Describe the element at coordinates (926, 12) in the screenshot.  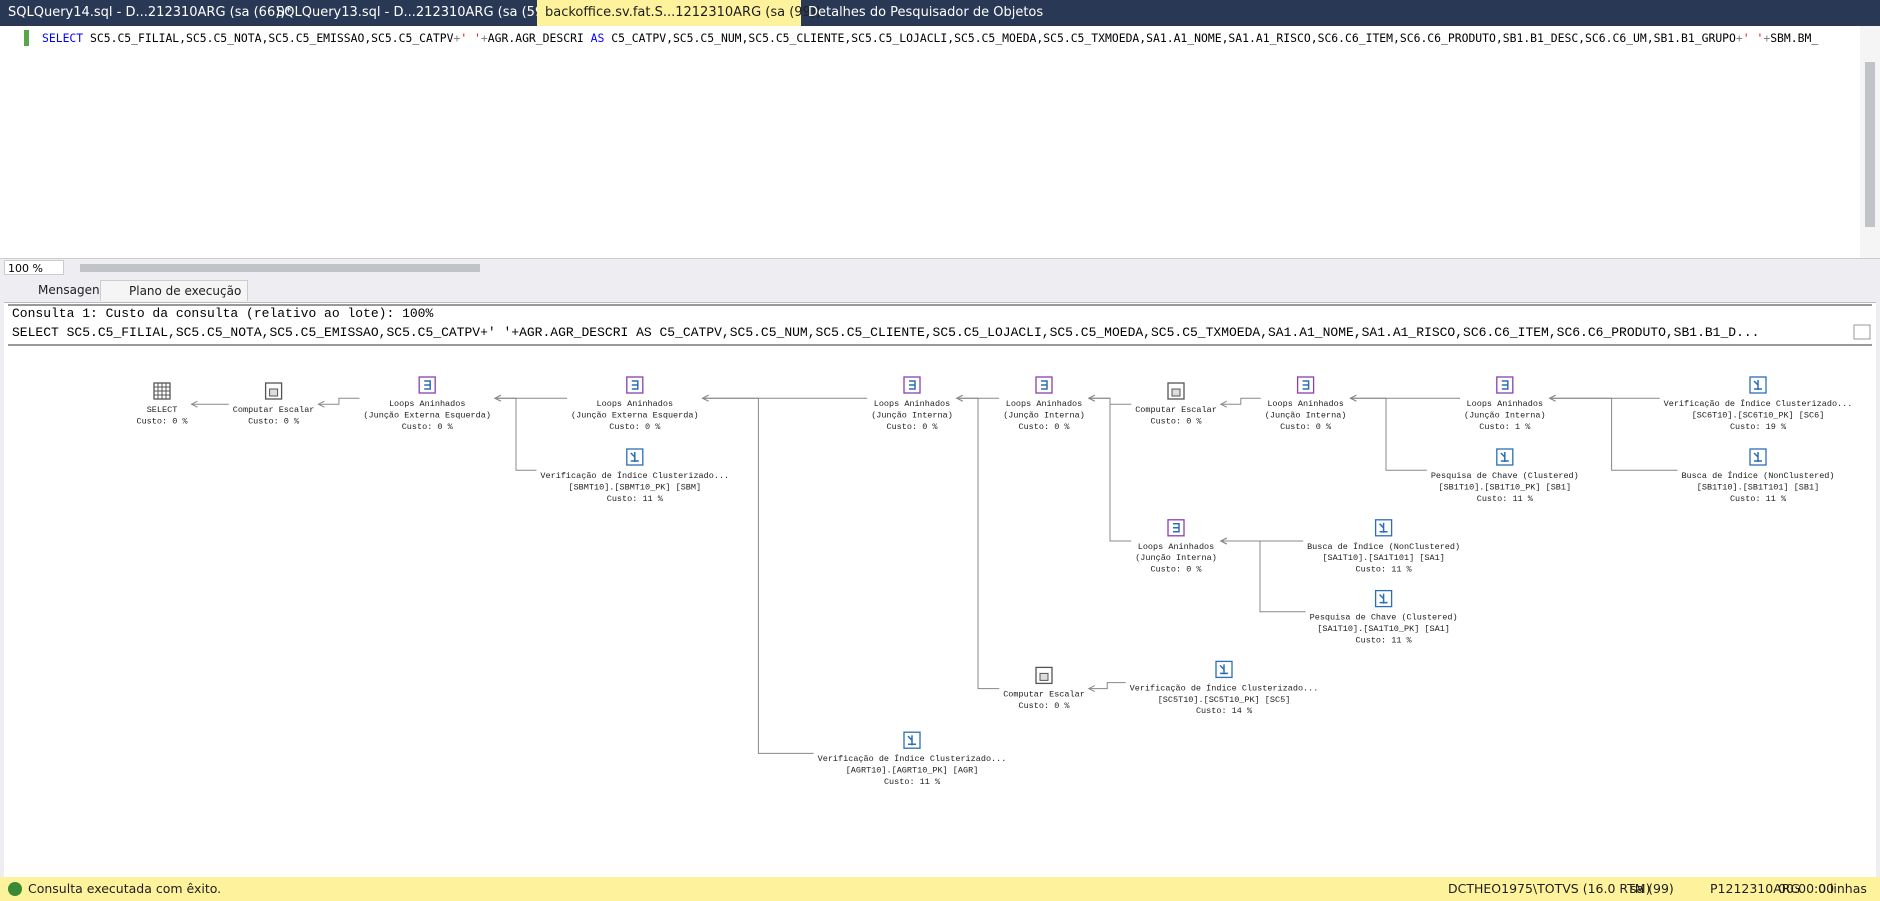
I see `document-tab: Detalhes do Pesquisador de Objetos` at that location.